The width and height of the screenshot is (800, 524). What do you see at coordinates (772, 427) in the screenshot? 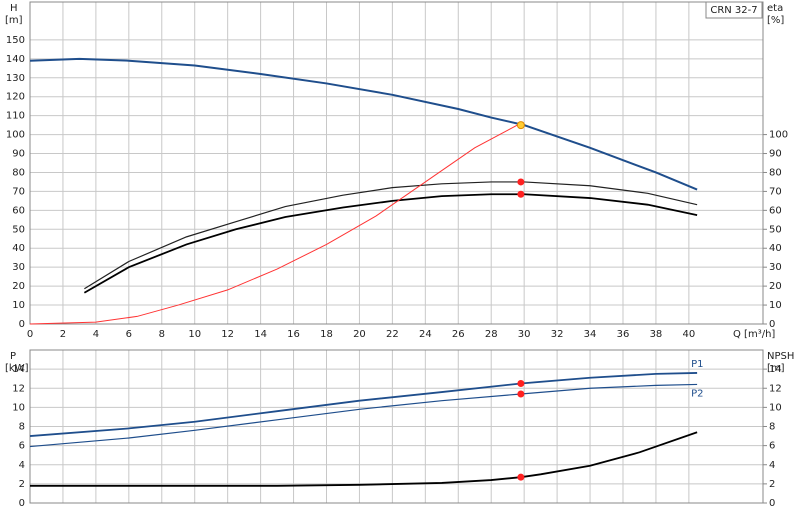
I see `y2-tick-label: 8` at bounding box center [772, 427].